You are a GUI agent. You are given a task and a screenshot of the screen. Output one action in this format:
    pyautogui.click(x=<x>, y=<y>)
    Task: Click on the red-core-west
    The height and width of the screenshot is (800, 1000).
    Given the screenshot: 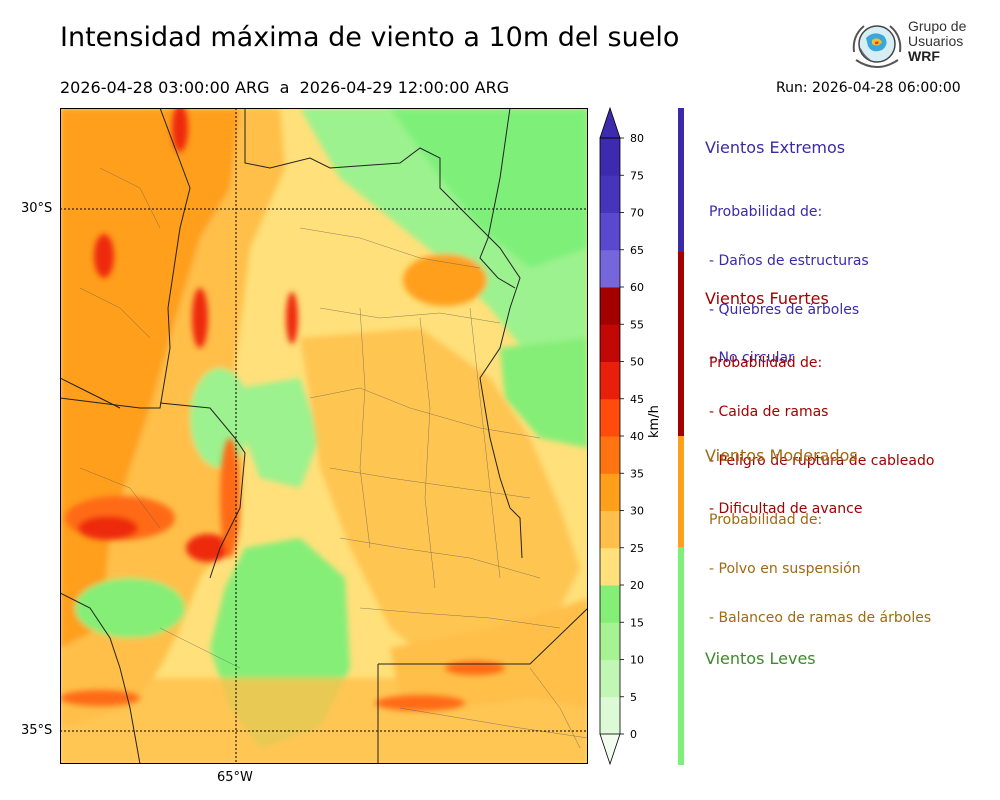 What is the action you would take?
    pyautogui.click(x=108, y=528)
    